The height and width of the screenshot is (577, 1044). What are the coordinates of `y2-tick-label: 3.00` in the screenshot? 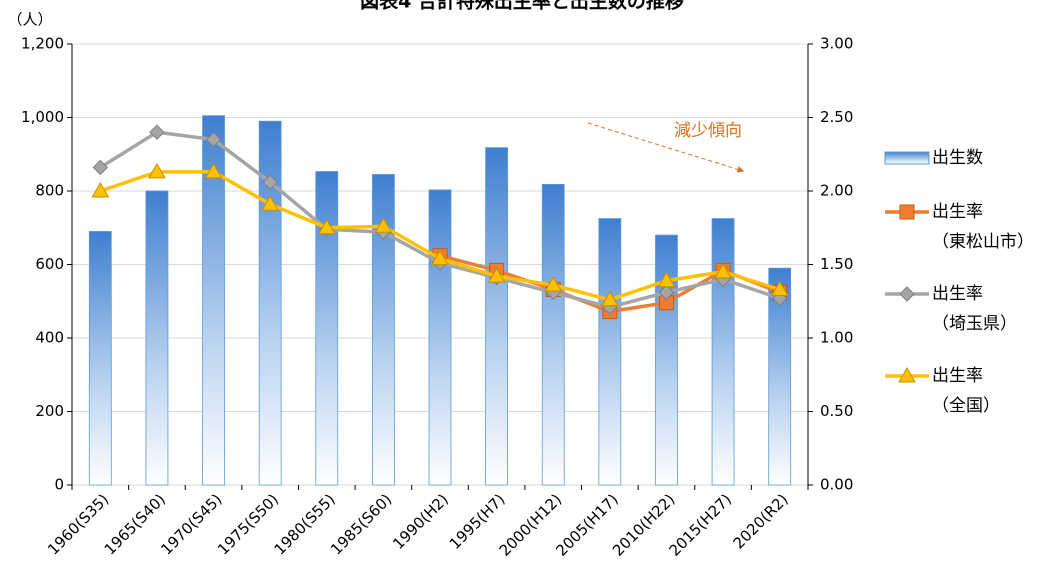 It's located at (836, 44).